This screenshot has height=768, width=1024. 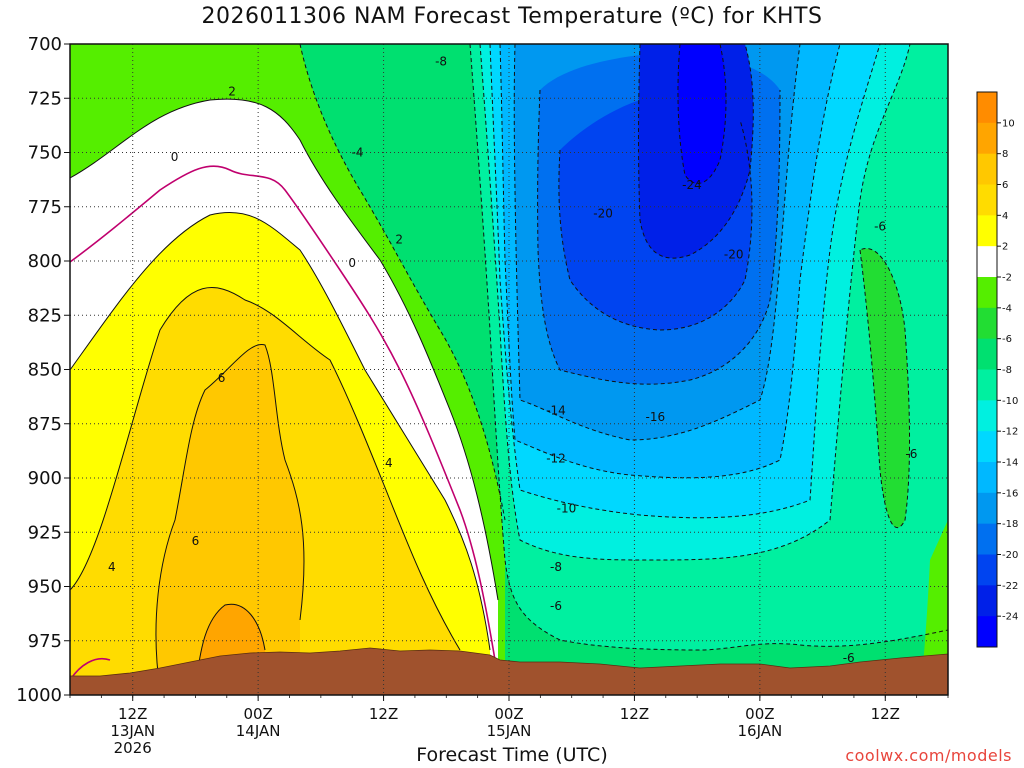 What do you see at coordinates (1005, 247) in the screenshot?
I see `colorbar-label: 2` at bounding box center [1005, 247].